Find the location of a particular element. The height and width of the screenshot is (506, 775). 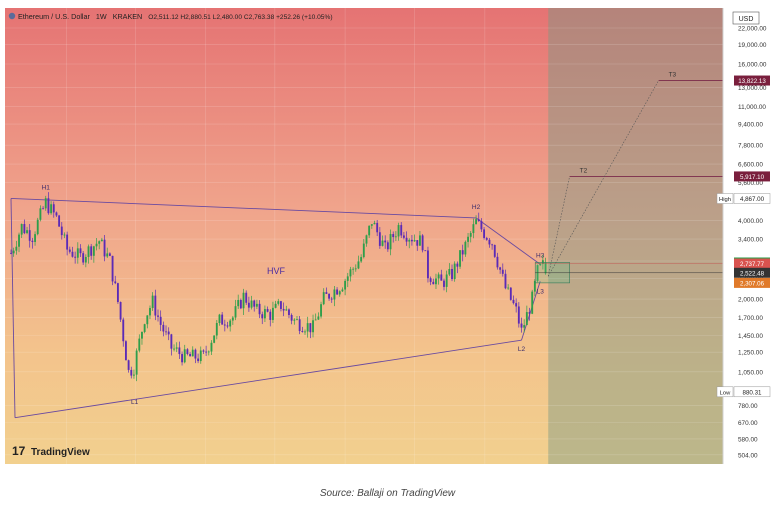

price-badge-label: 2,307.06 is located at coordinates (752, 283).